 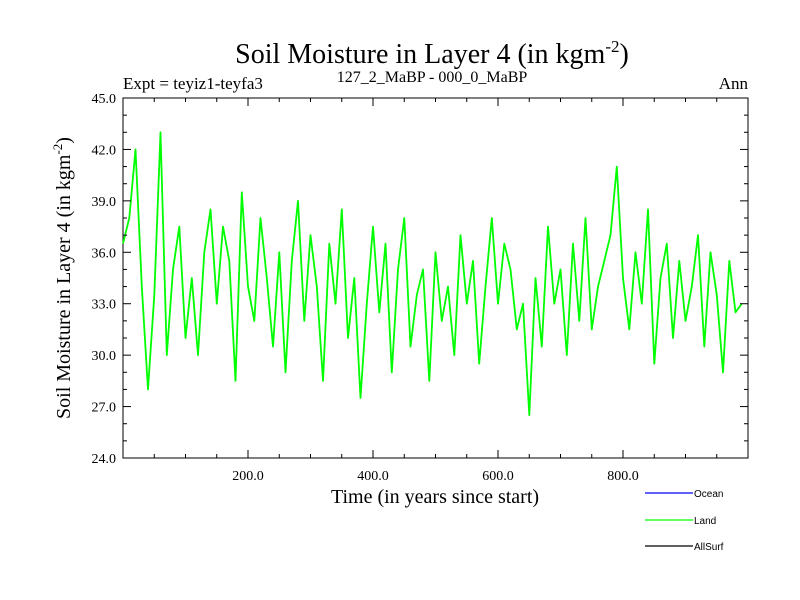 What do you see at coordinates (709, 547) in the screenshot?
I see `legend-label-allsurf: AllSurf` at bounding box center [709, 547].